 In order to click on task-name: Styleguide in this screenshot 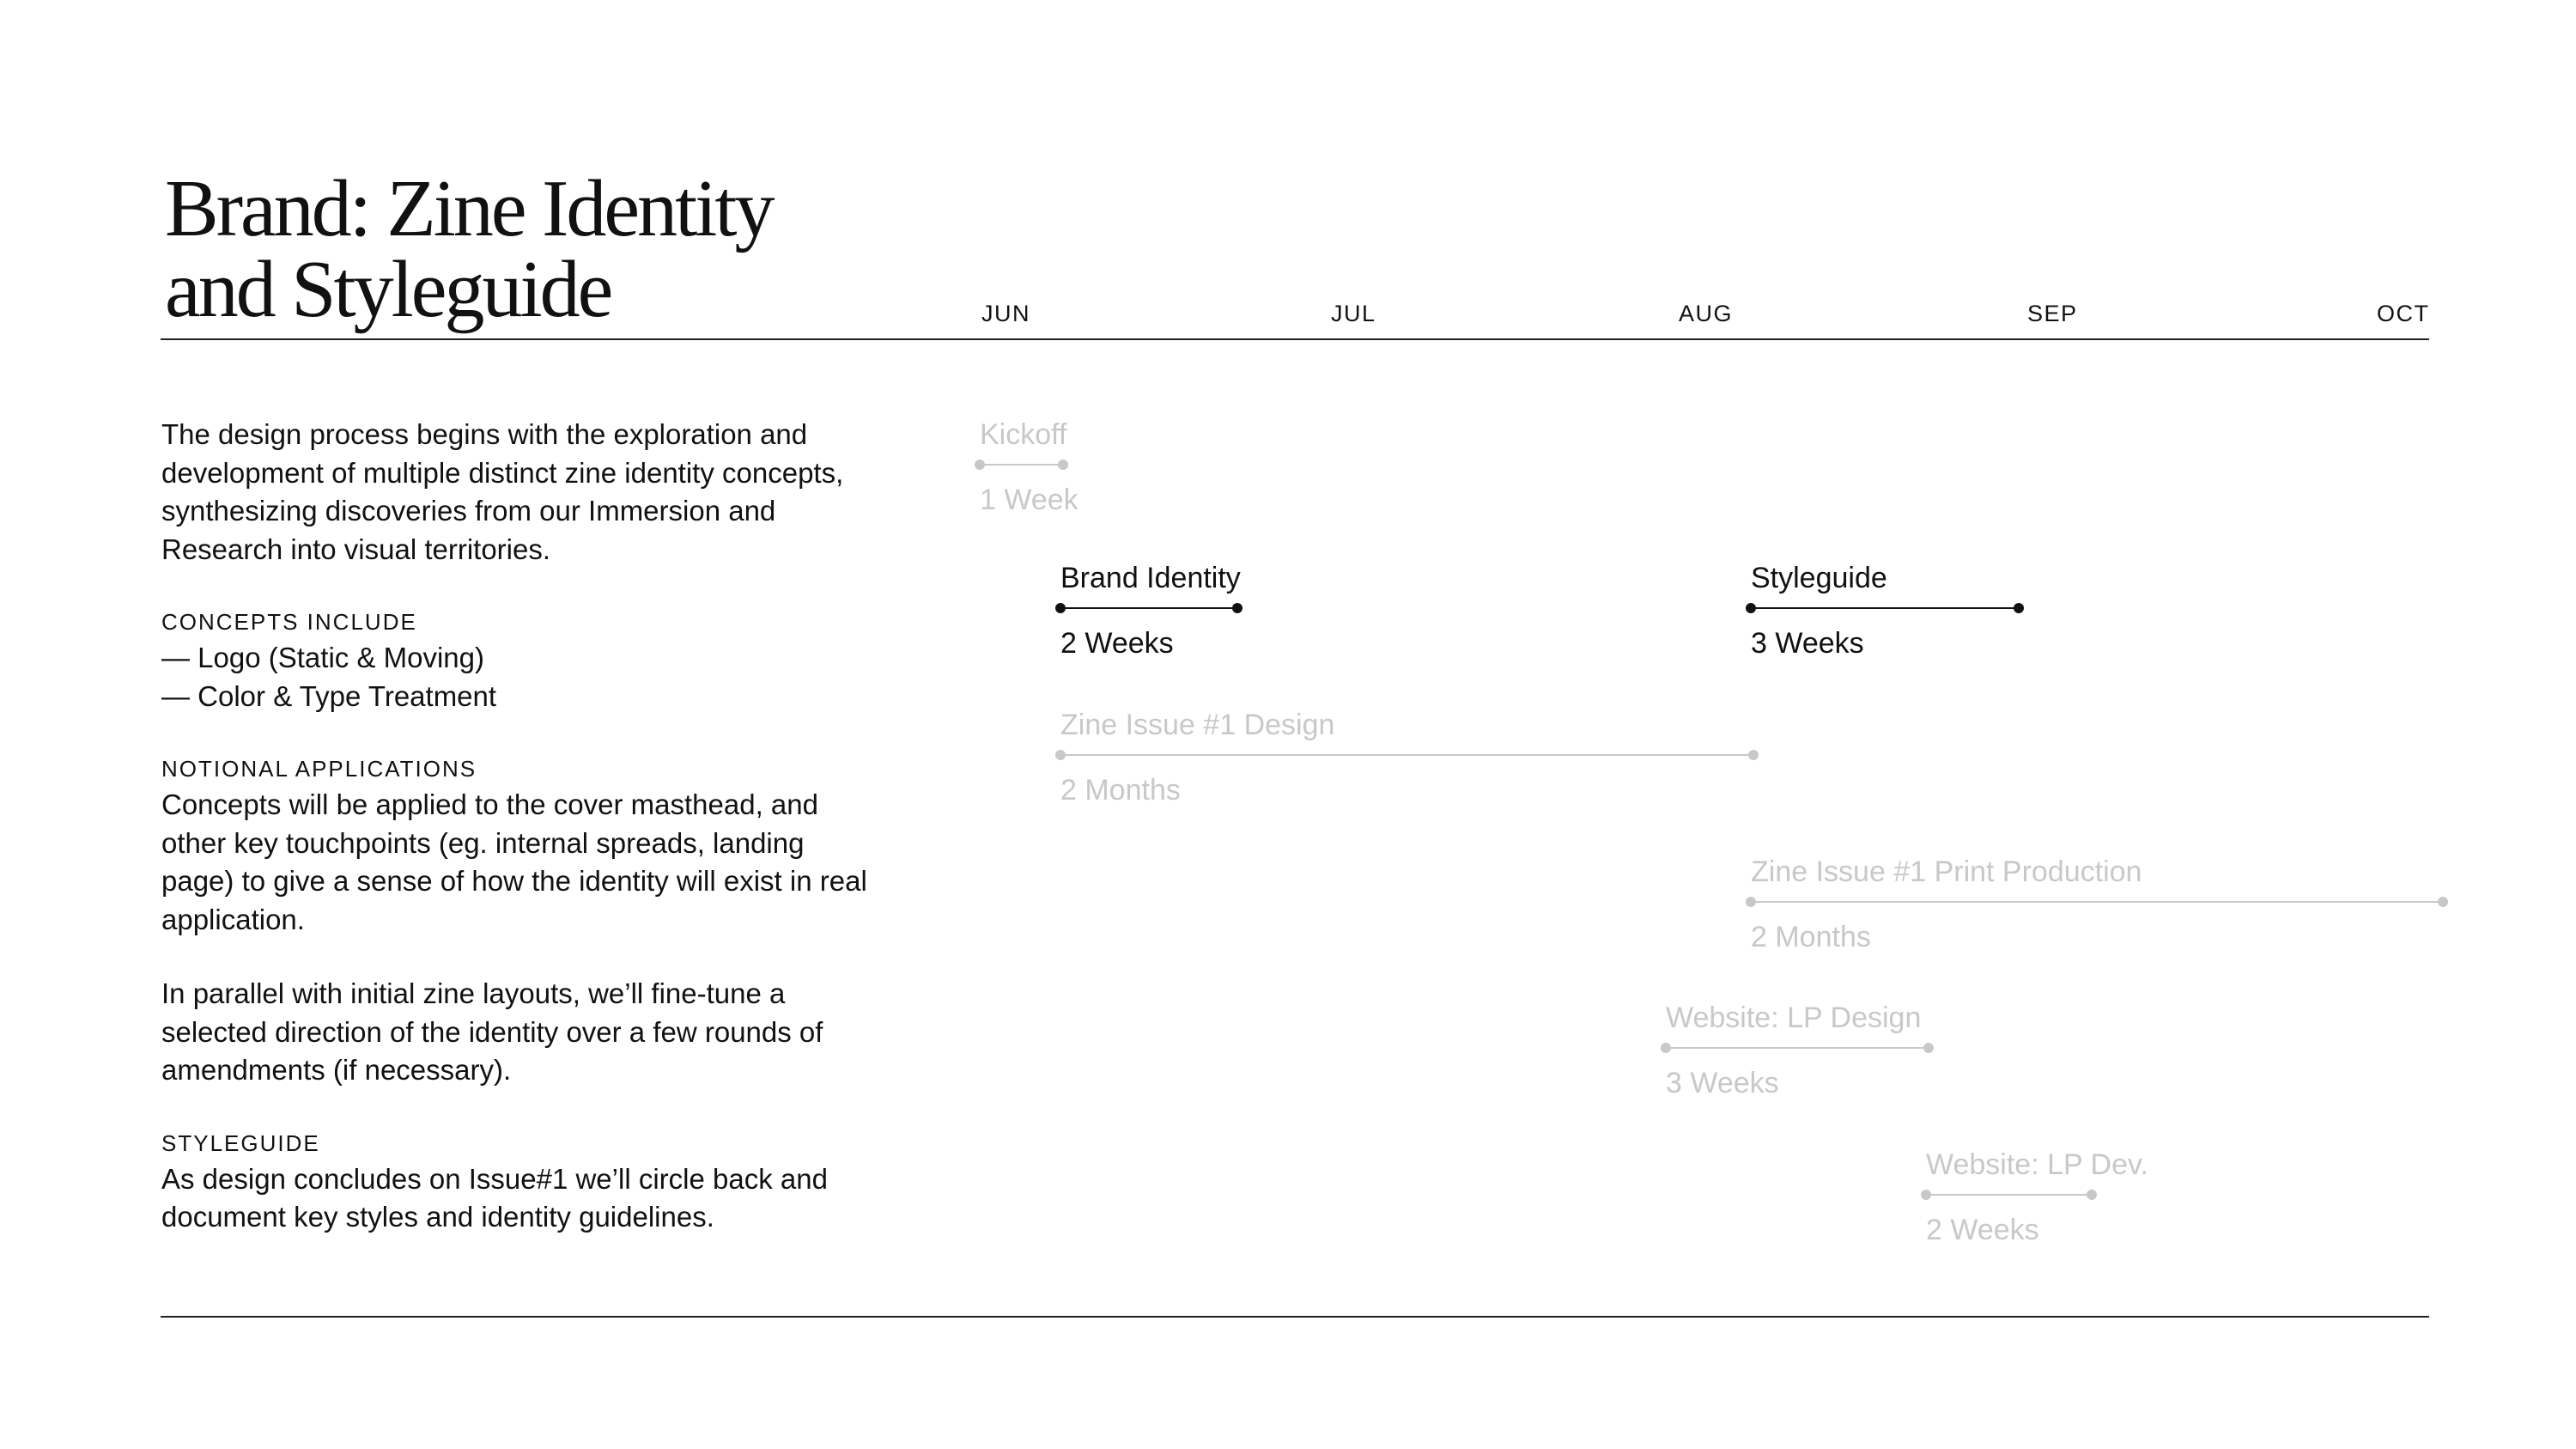, I will do `click(1819, 578)`.